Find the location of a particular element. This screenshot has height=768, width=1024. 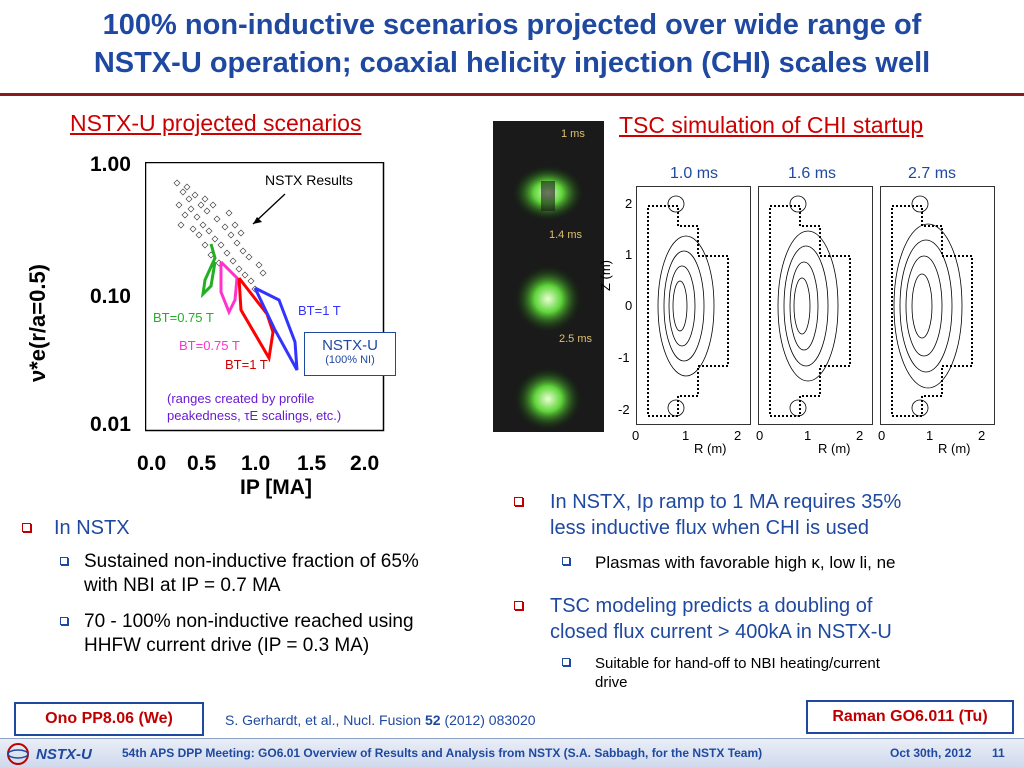

bullet-sustained-line-1: Sustained non-inductive fraction of 65% is located at coordinates (251, 561).